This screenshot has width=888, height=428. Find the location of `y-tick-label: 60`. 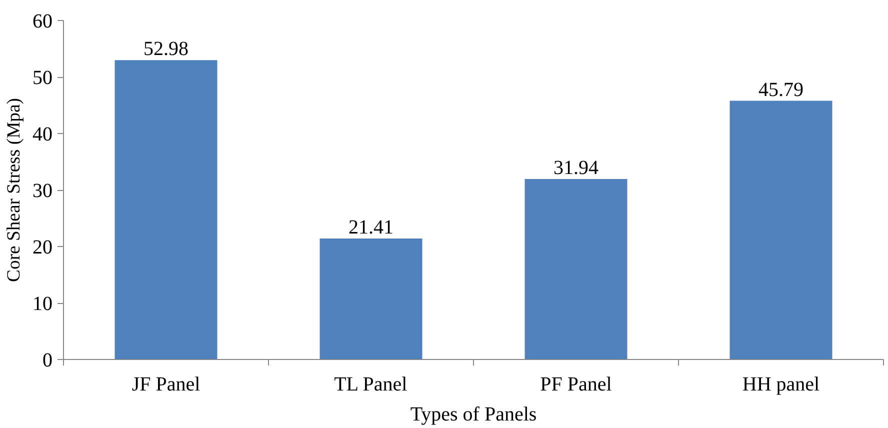

y-tick-label: 60 is located at coordinates (42, 21).